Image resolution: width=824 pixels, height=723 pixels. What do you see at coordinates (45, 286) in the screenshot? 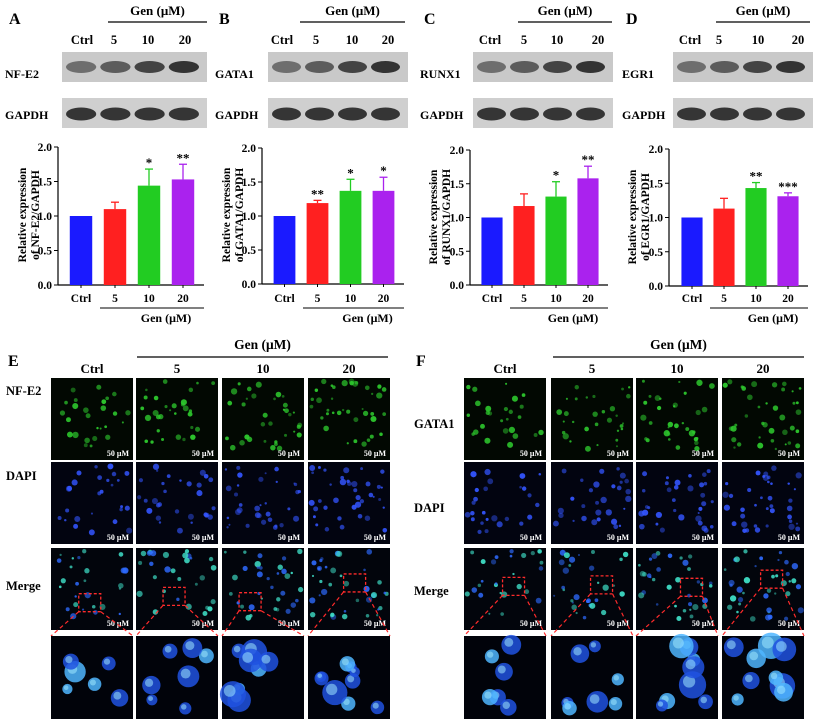
I see `y-tick-label: 0.0` at bounding box center [45, 286].